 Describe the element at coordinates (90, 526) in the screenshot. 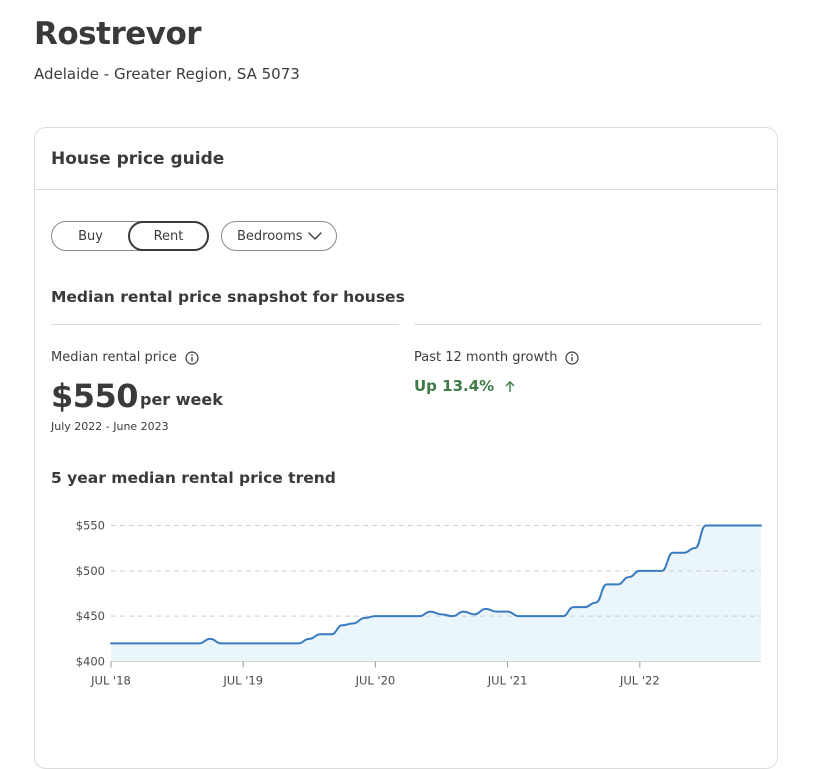

I see `y-tick-label: $550` at that location.